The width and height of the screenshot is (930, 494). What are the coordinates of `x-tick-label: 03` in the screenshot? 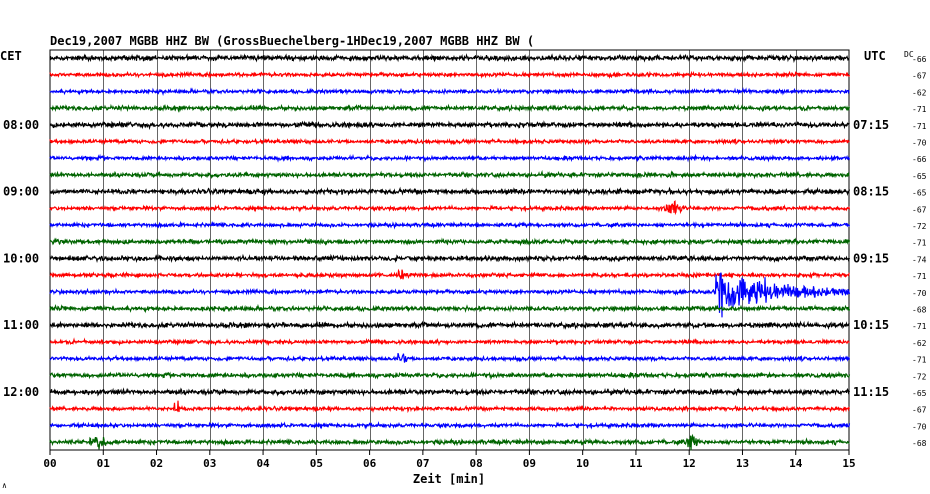 It's located at (209, 463).